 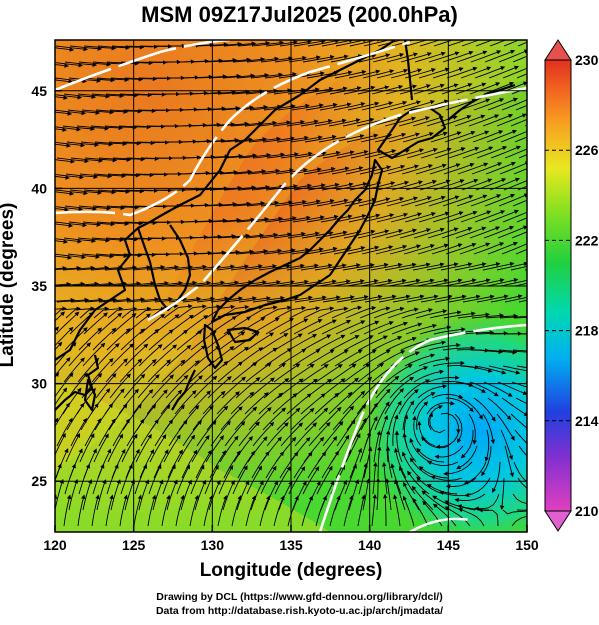 I want to click on colorbar-over-triangle, so click(x=558, y=50).